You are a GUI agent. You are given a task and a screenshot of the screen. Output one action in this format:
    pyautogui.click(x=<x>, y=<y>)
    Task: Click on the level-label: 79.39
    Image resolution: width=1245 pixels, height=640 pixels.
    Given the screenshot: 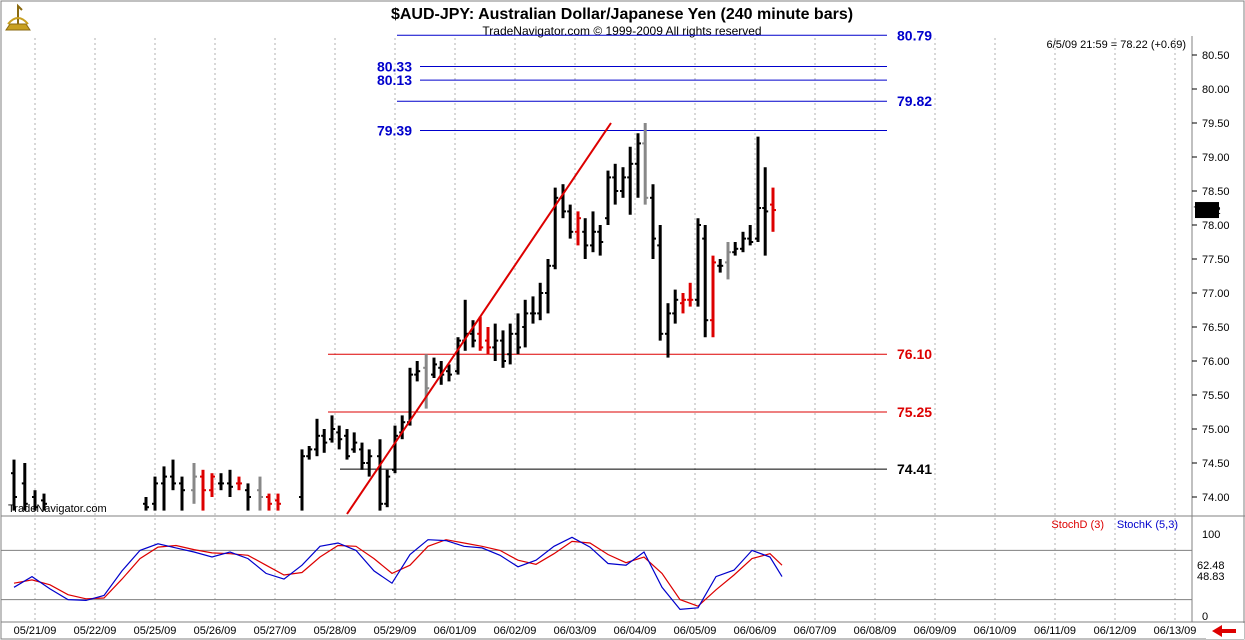 What is the action you would take?
    pyautogui.click(x=394, y=130)
    